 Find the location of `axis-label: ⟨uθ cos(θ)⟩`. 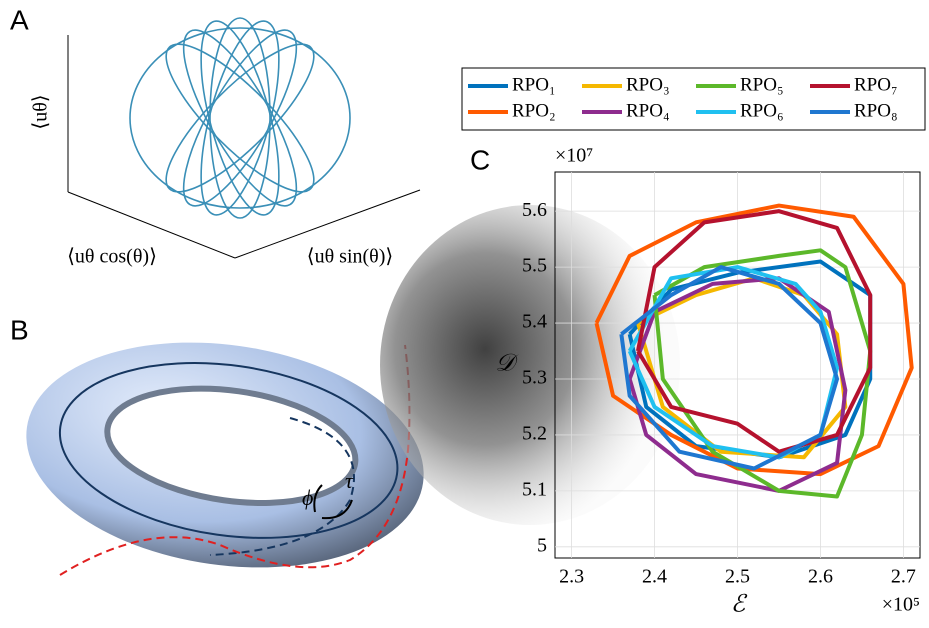

axis-label: ⟨uθ cos(θ)⟩ is located at coordinates (112, 257).